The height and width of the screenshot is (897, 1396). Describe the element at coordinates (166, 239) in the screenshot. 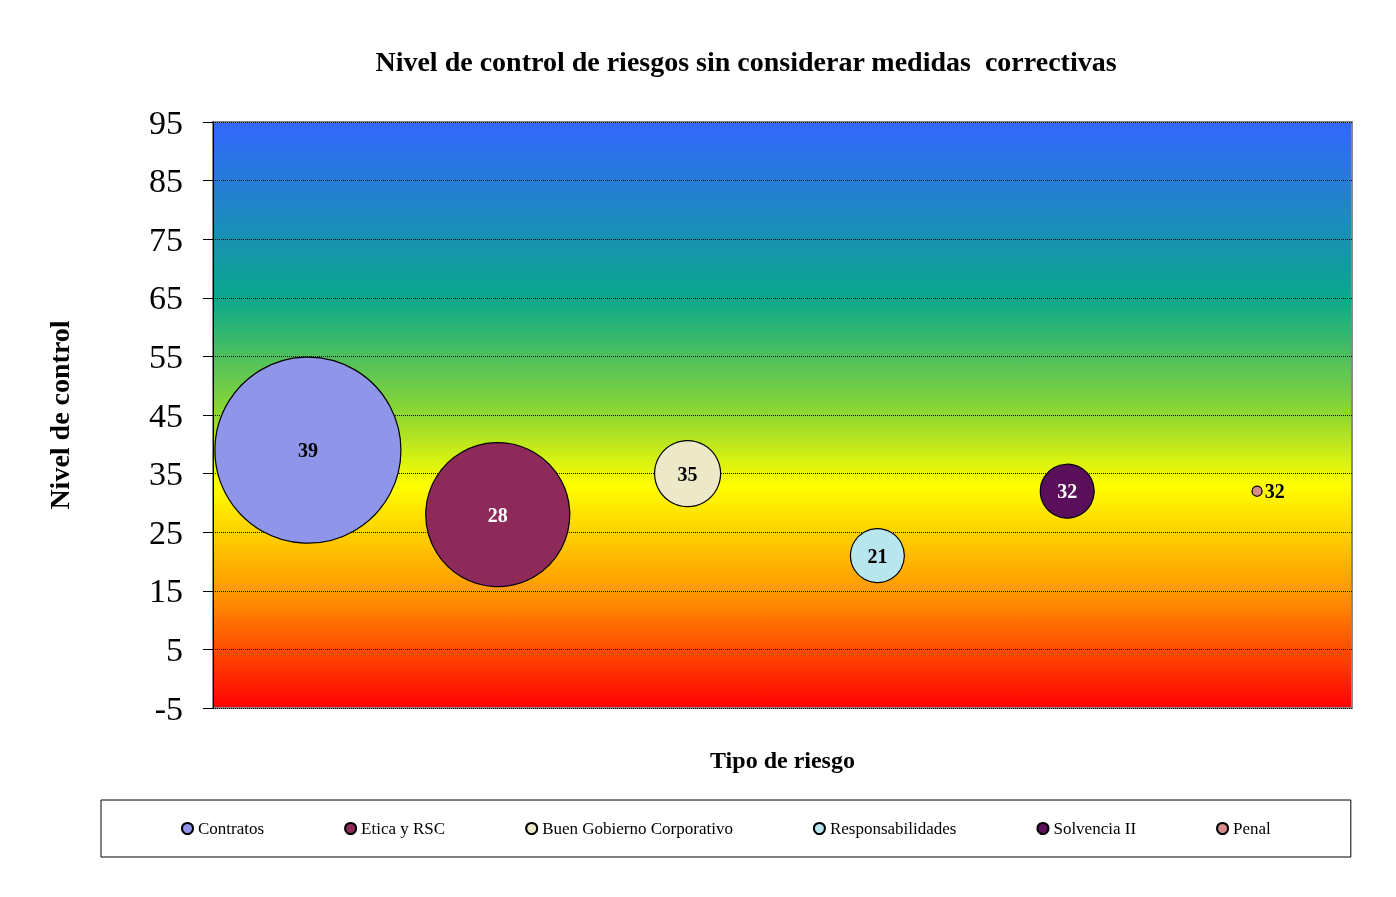

I see `y-tick-label: 75` at that location.